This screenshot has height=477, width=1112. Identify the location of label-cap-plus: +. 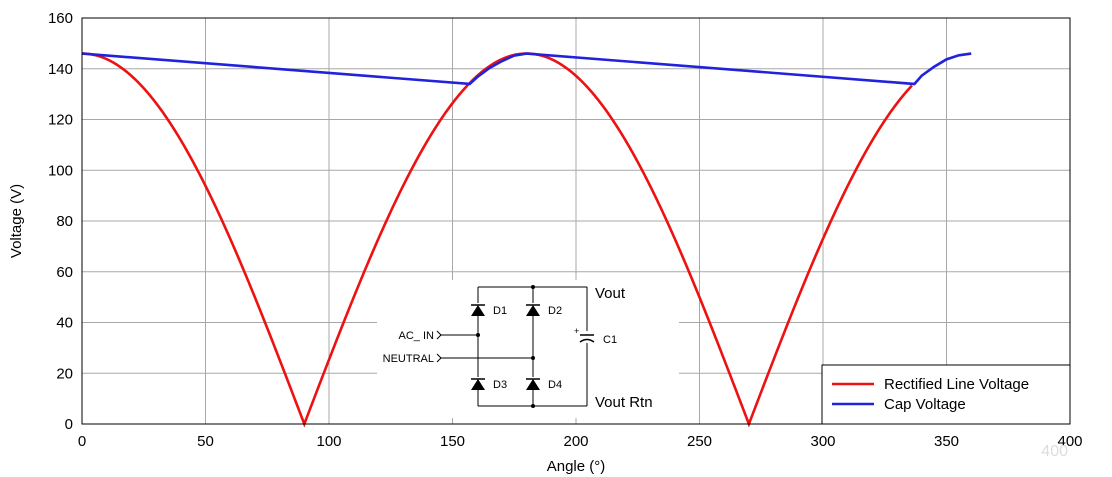
(576, 331).